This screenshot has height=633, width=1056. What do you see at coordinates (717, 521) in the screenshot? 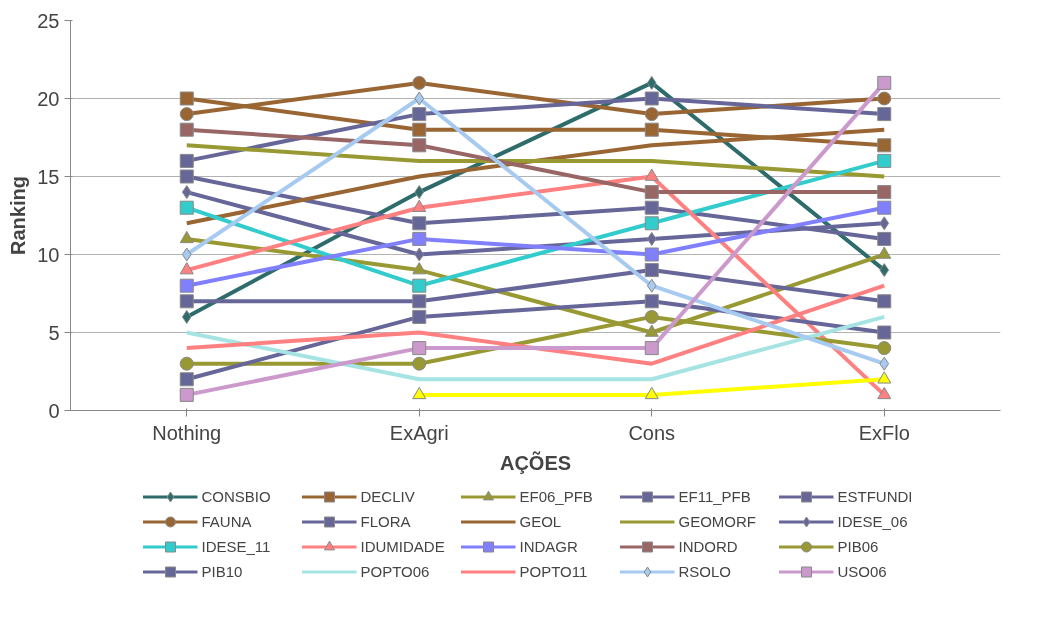
I see `legend-label: GEOMORF` at bounding box center [717, 521].